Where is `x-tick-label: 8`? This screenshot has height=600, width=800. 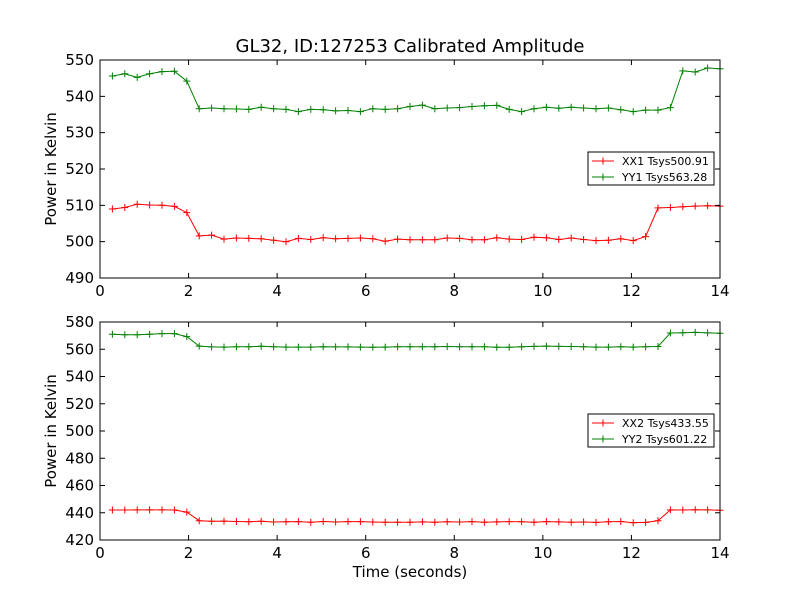
x-tick-label: 8 is located at coordinates (455, 553).